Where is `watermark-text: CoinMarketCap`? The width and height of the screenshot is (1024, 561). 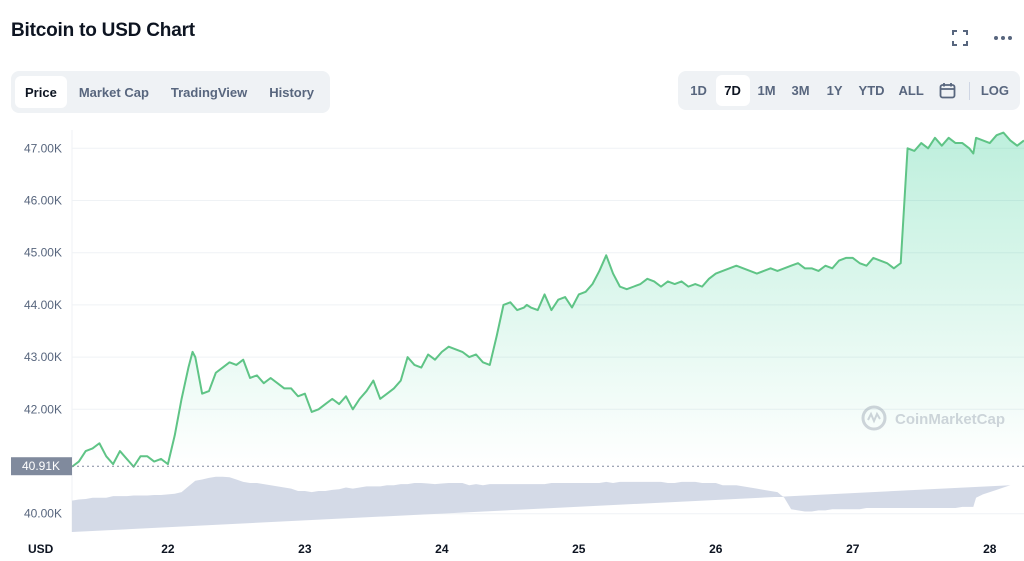
watermark-text: CoinMarketCap is located at coordinates (950, 419).